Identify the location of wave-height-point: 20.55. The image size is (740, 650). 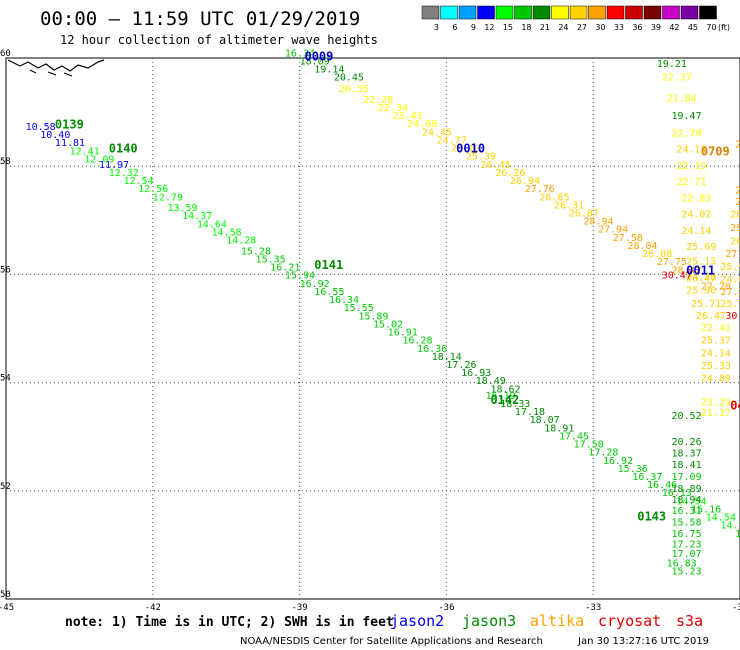
(354, 89).